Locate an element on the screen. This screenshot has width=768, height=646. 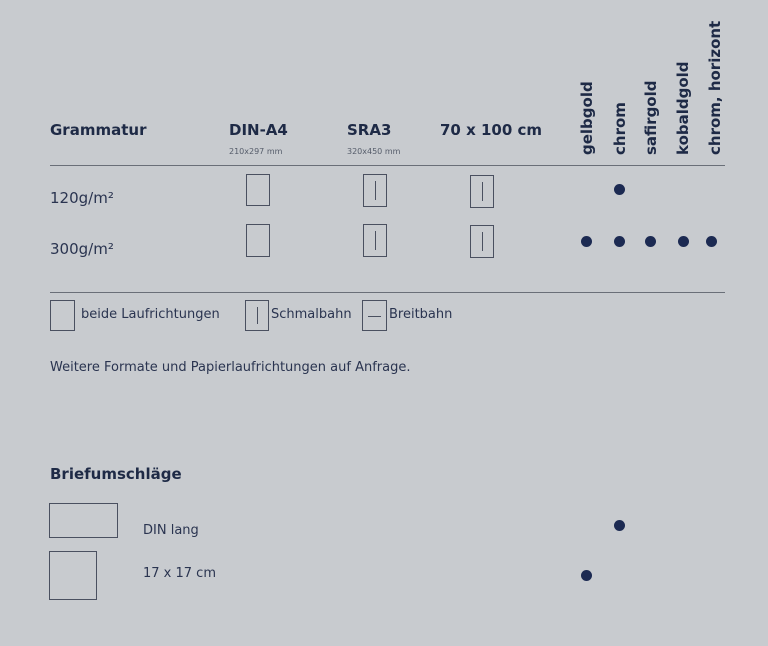
legend-narrow-label: Schmalbahn is located at coordinates (311, 314).